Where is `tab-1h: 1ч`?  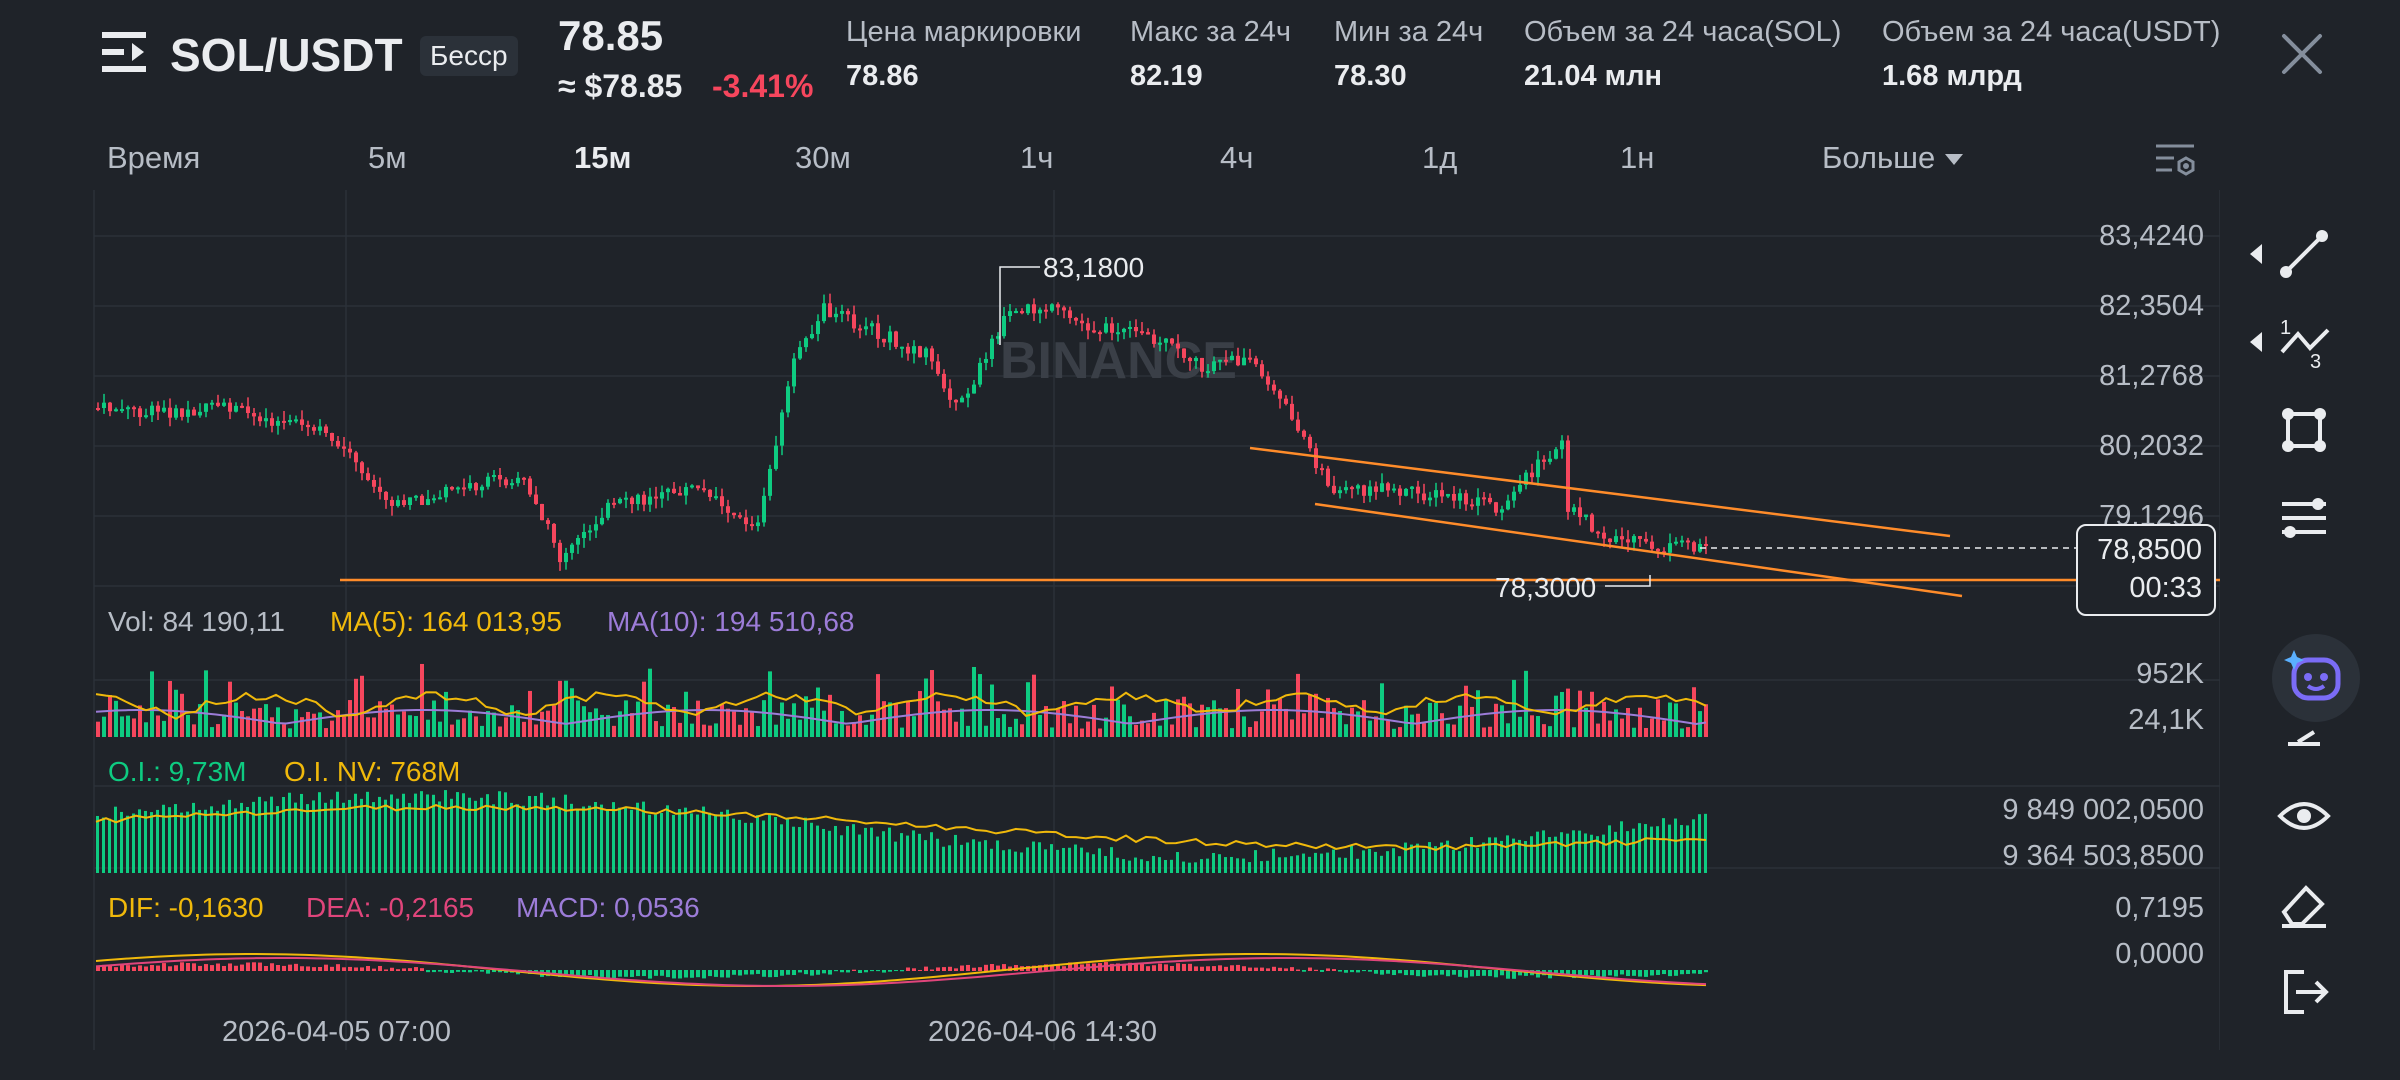
tab-1h: 1ч is located at coordinates (1037, 157).